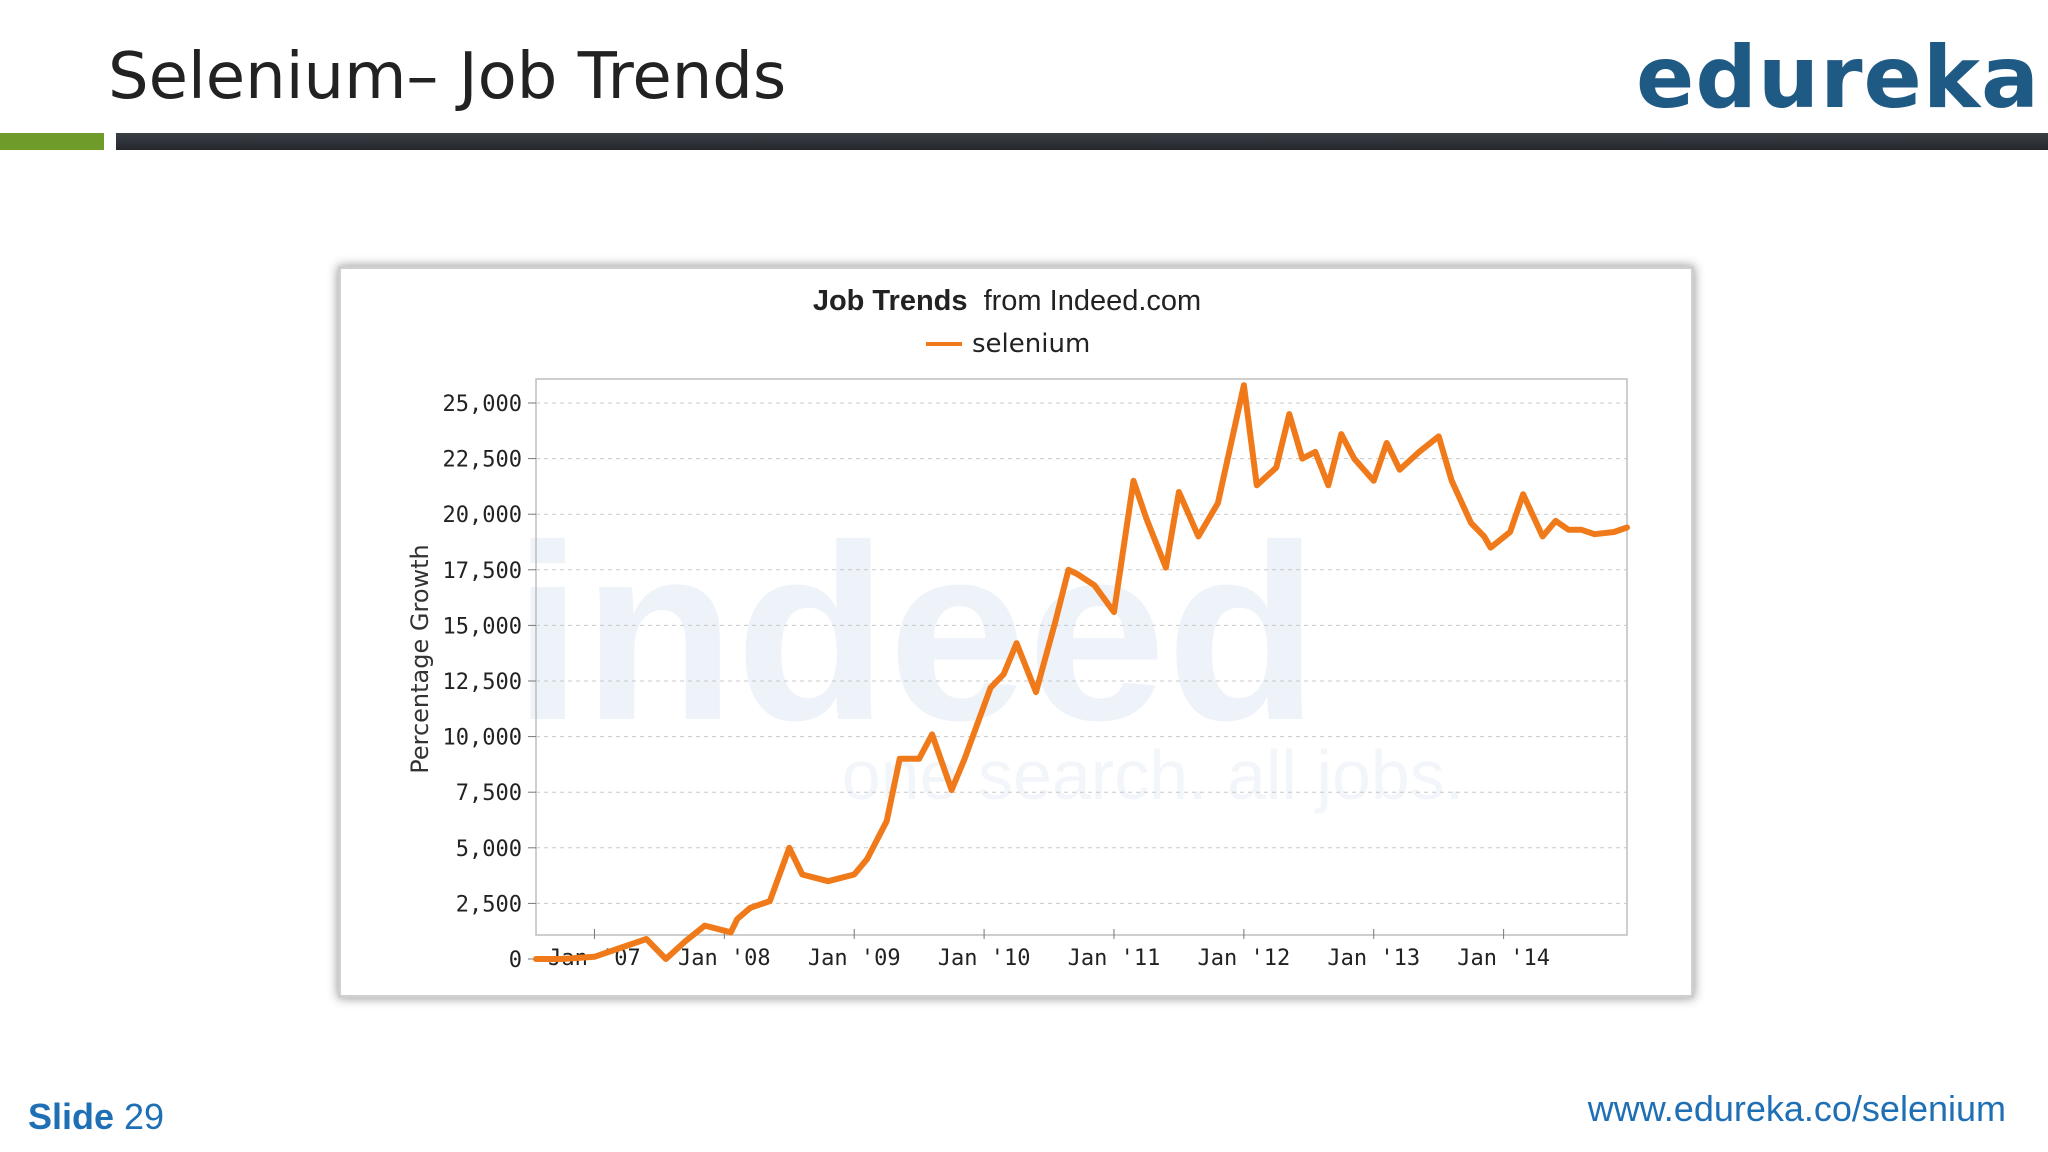 This screenshot has width=2048, height=1152. I want to click on slide-number: 29, so click(144, 1116).